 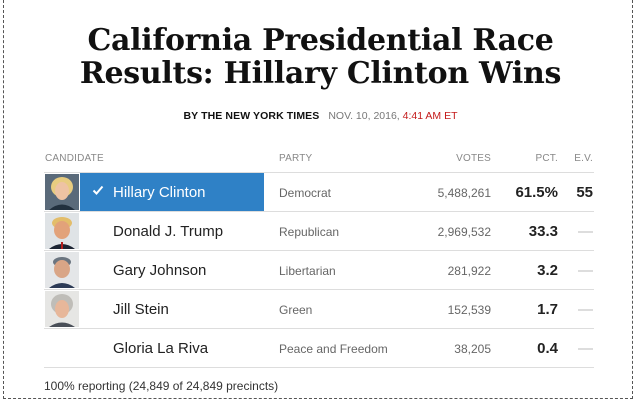 What do you see at coordinates (547, 270) in the screenshot?
I see `candidate-pct: 3.2` at bounding box center [547, 270].